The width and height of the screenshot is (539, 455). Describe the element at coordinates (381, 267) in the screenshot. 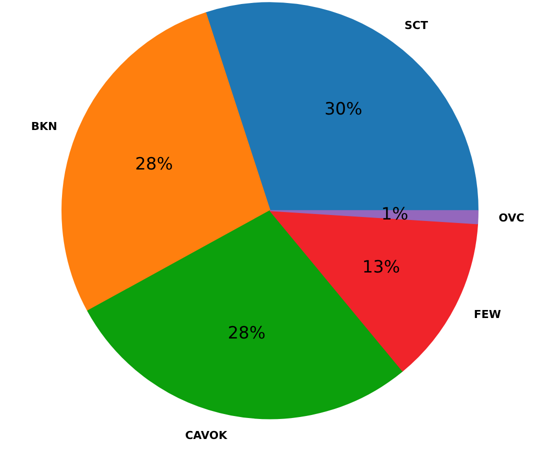

I see `data-label: 13%` at that location.